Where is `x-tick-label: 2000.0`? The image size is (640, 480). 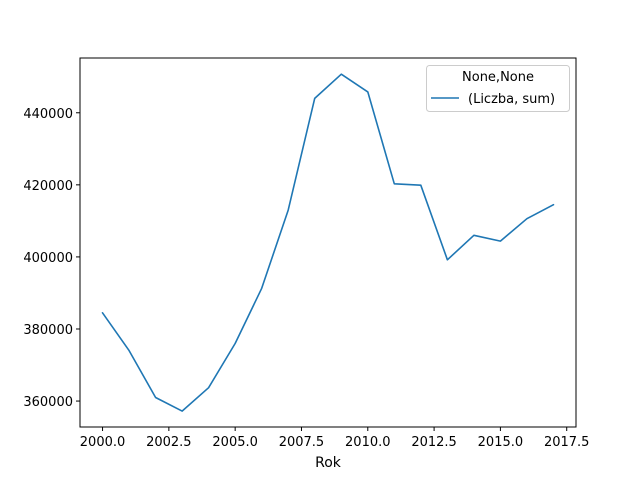 x-tick-label: 2000.0 is located at coordinates (103, 442).